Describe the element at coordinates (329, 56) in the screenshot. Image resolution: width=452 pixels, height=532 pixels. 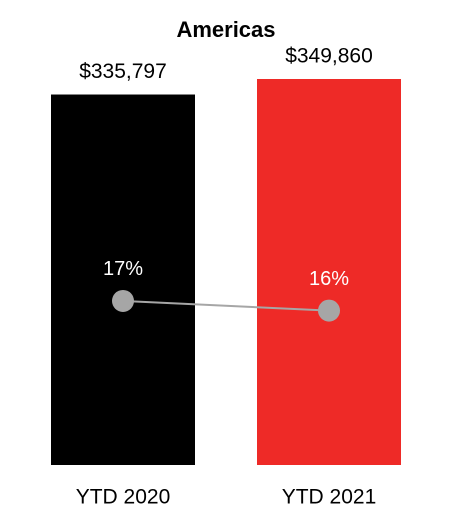
I see `value-label: $349,860` at that location.